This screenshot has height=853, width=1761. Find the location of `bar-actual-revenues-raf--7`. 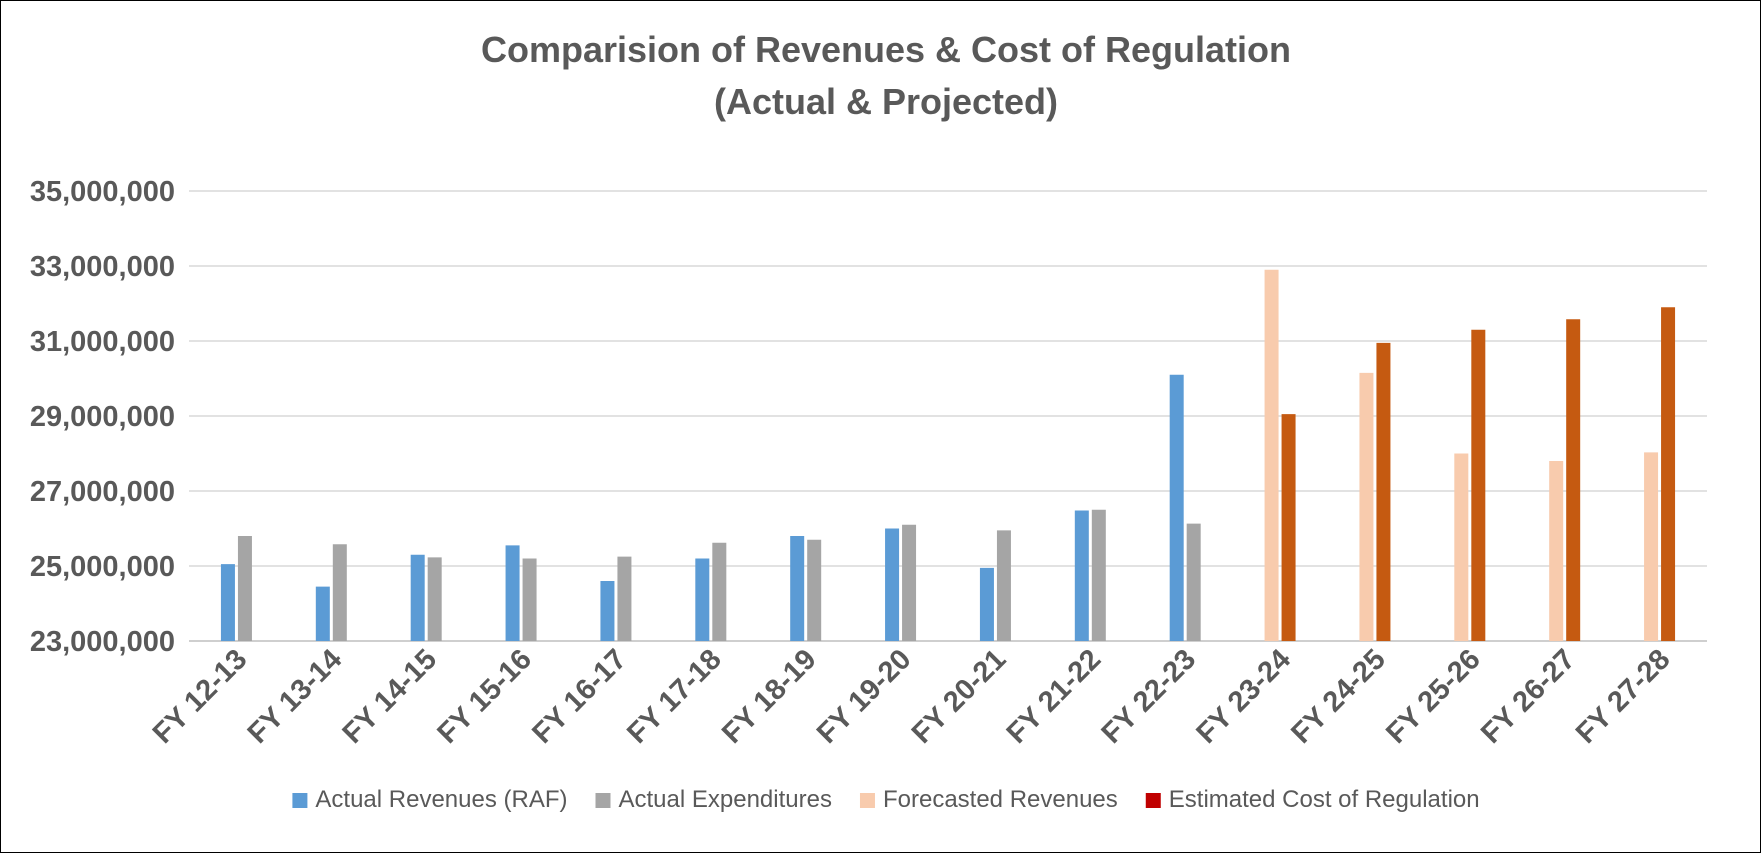

bar-actual-revenues-raf--7 is located at coordinates (892, 584).